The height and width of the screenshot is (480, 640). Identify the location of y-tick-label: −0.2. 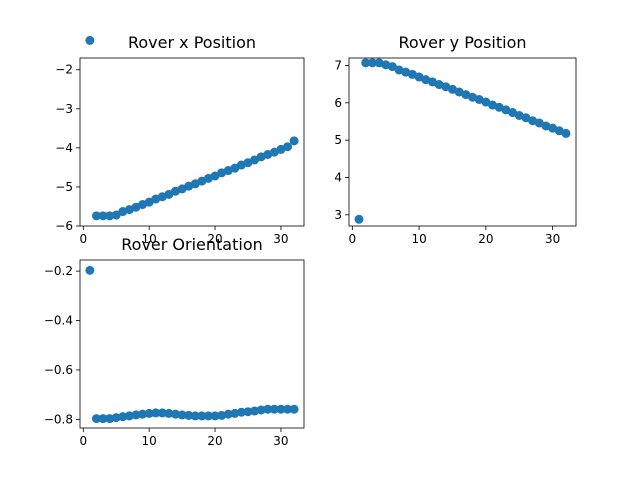
(58, 271).